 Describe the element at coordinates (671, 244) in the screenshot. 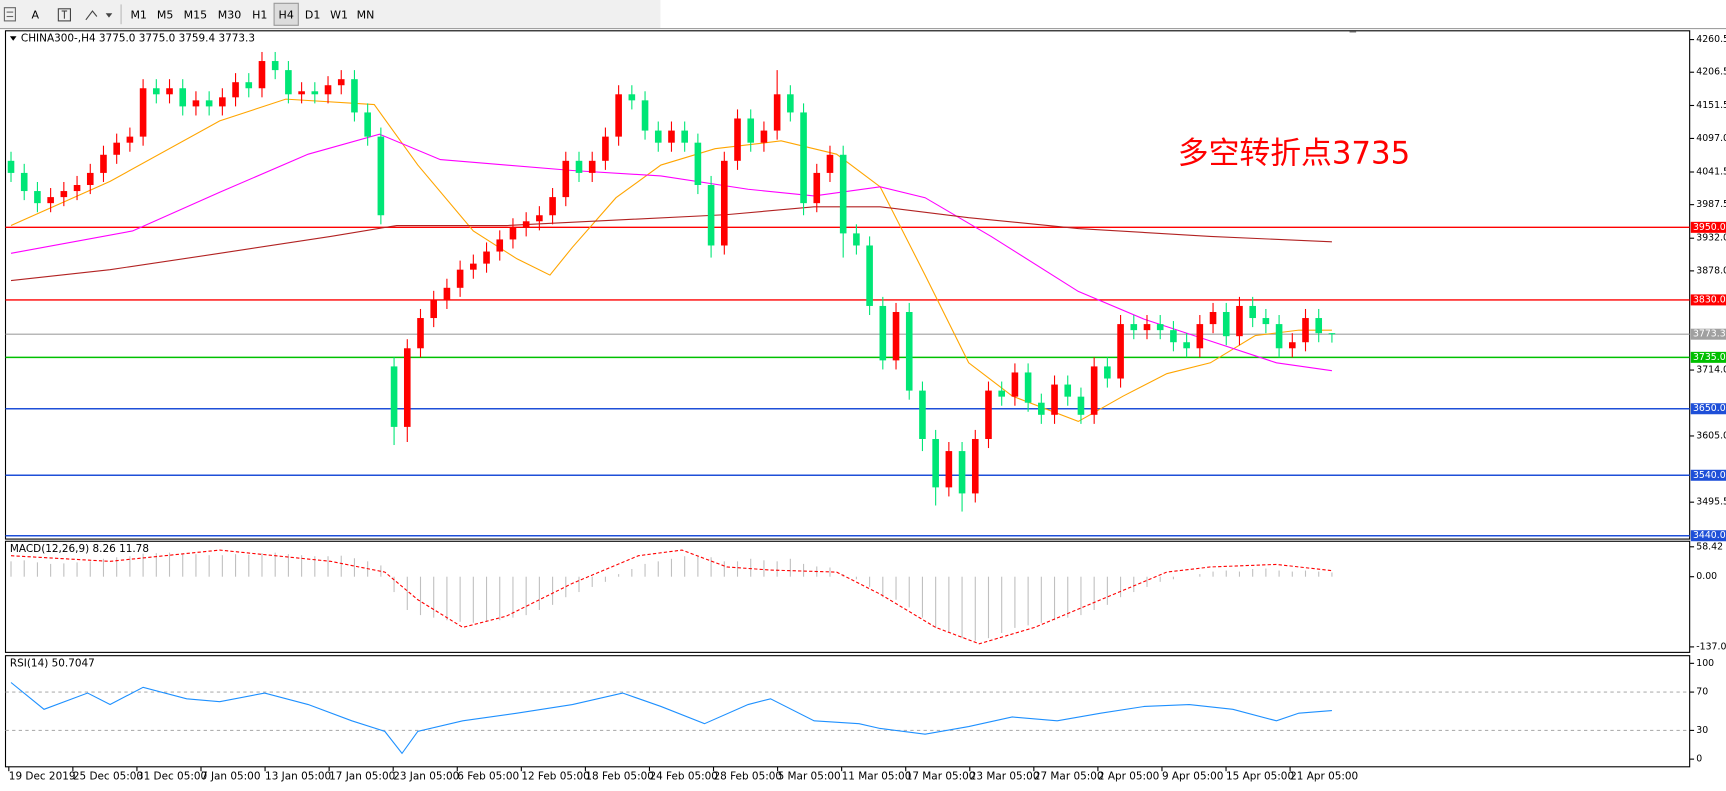

I see `moving-average` at that location.